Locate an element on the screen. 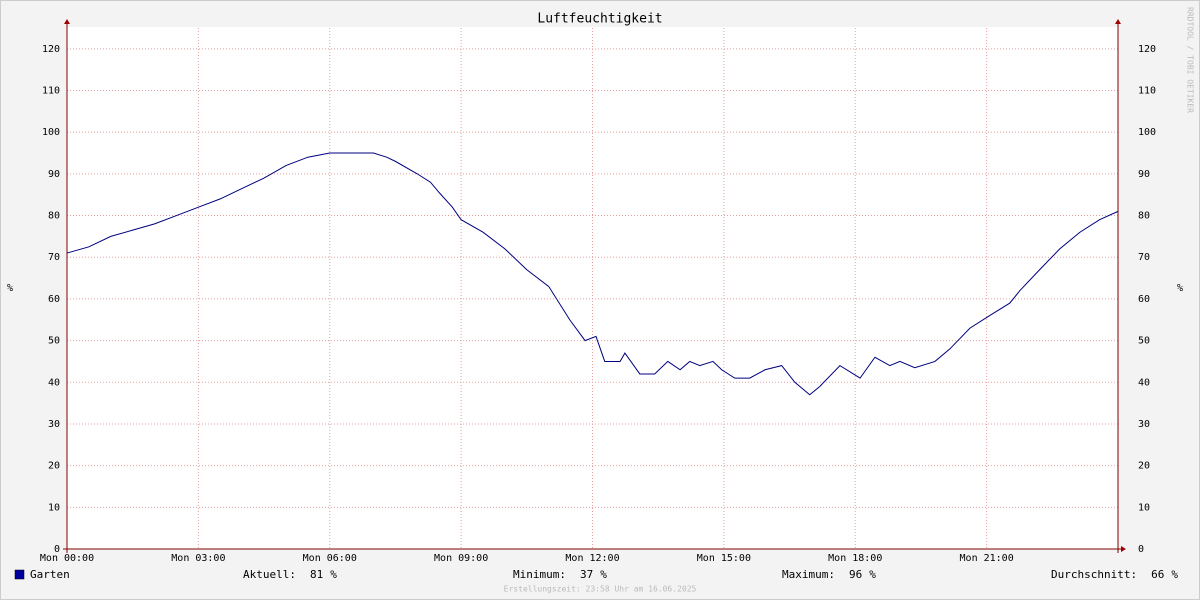 Image resolution: width=1200 pixels, height=600 pixels. watermark: RRDTOOL / TOBI OETIKER is located at coordinates (1190, 60).